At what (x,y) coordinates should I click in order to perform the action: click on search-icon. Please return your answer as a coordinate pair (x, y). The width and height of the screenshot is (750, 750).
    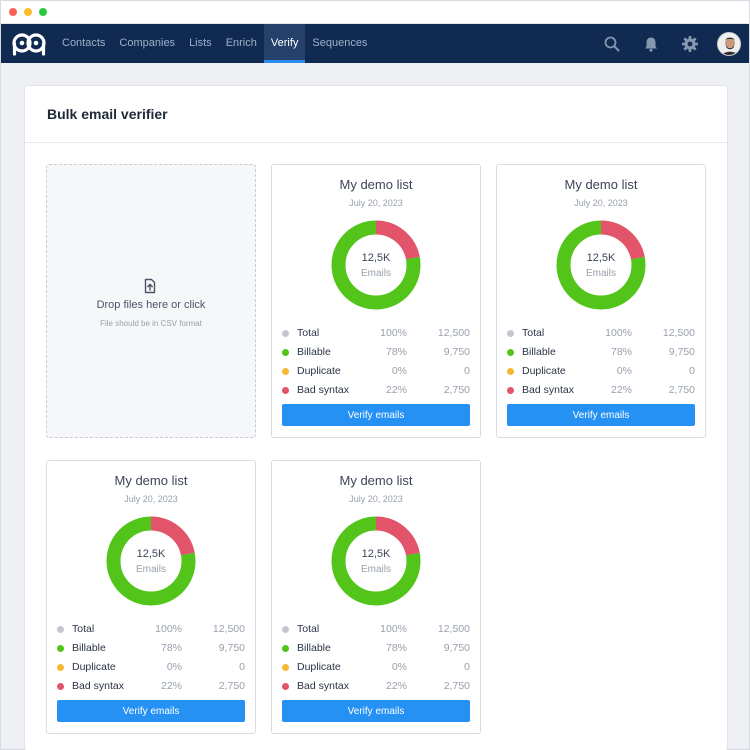
    Looking at the image, I should click on (612, 44).